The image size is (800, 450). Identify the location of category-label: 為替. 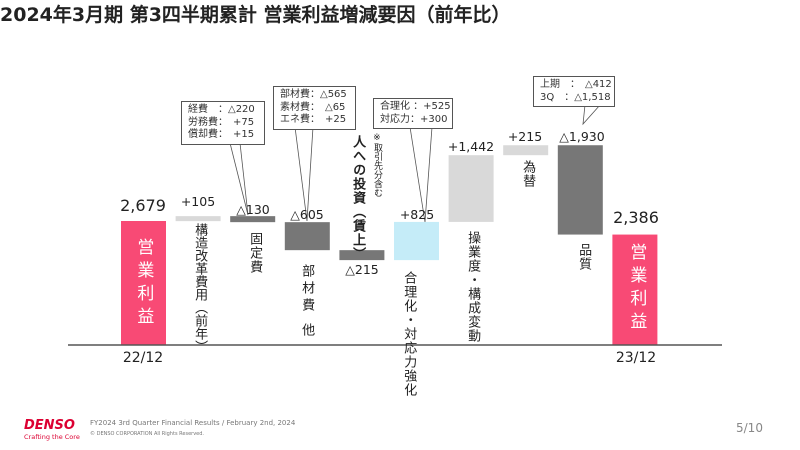
(528, 174).